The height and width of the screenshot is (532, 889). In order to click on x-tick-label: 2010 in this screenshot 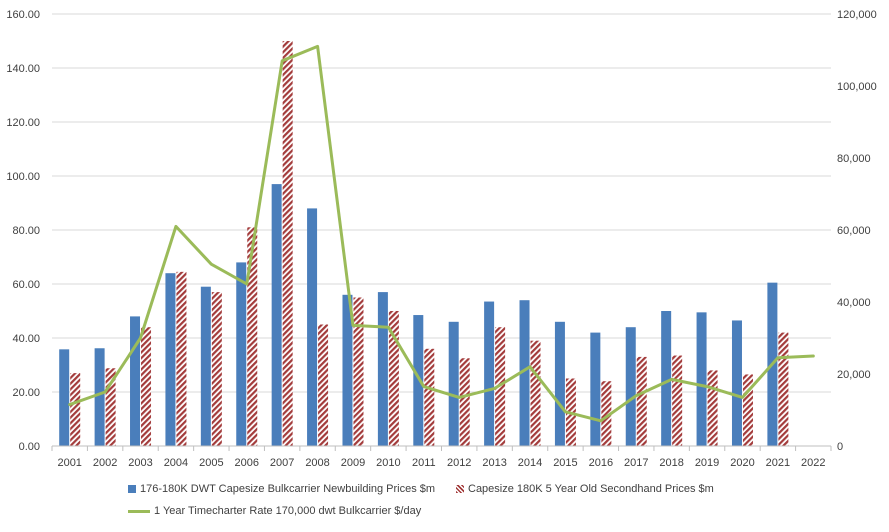, I will do `click(388, 463)`.